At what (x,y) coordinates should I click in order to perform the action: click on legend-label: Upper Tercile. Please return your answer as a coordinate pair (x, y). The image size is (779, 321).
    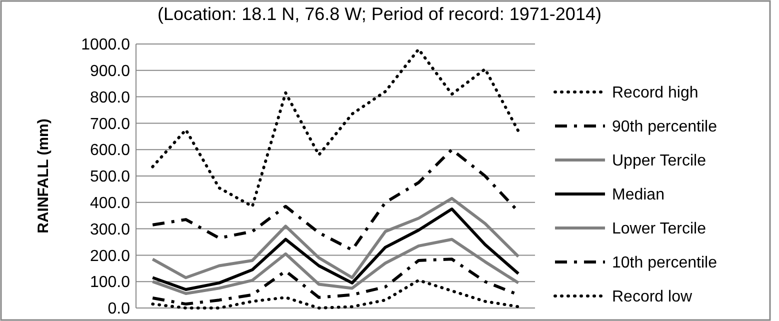
    Looking at the image, I should click on (659, 161).